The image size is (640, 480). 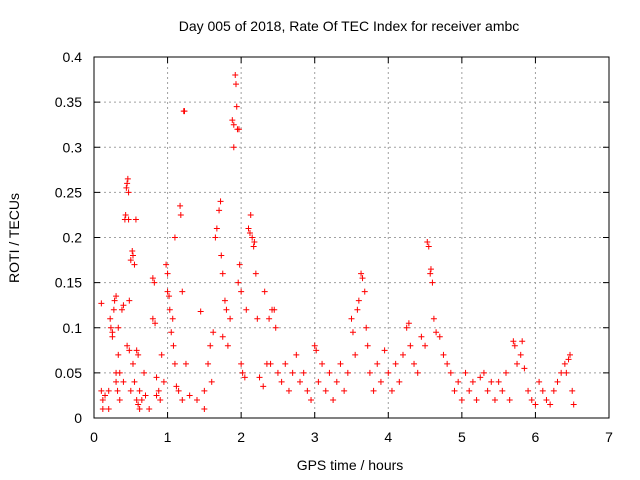 What do you see at coordinates (350, 465) in the screenshot?
I see `x-axis-label: GPS time / hours` at bounding box center [350, 465].